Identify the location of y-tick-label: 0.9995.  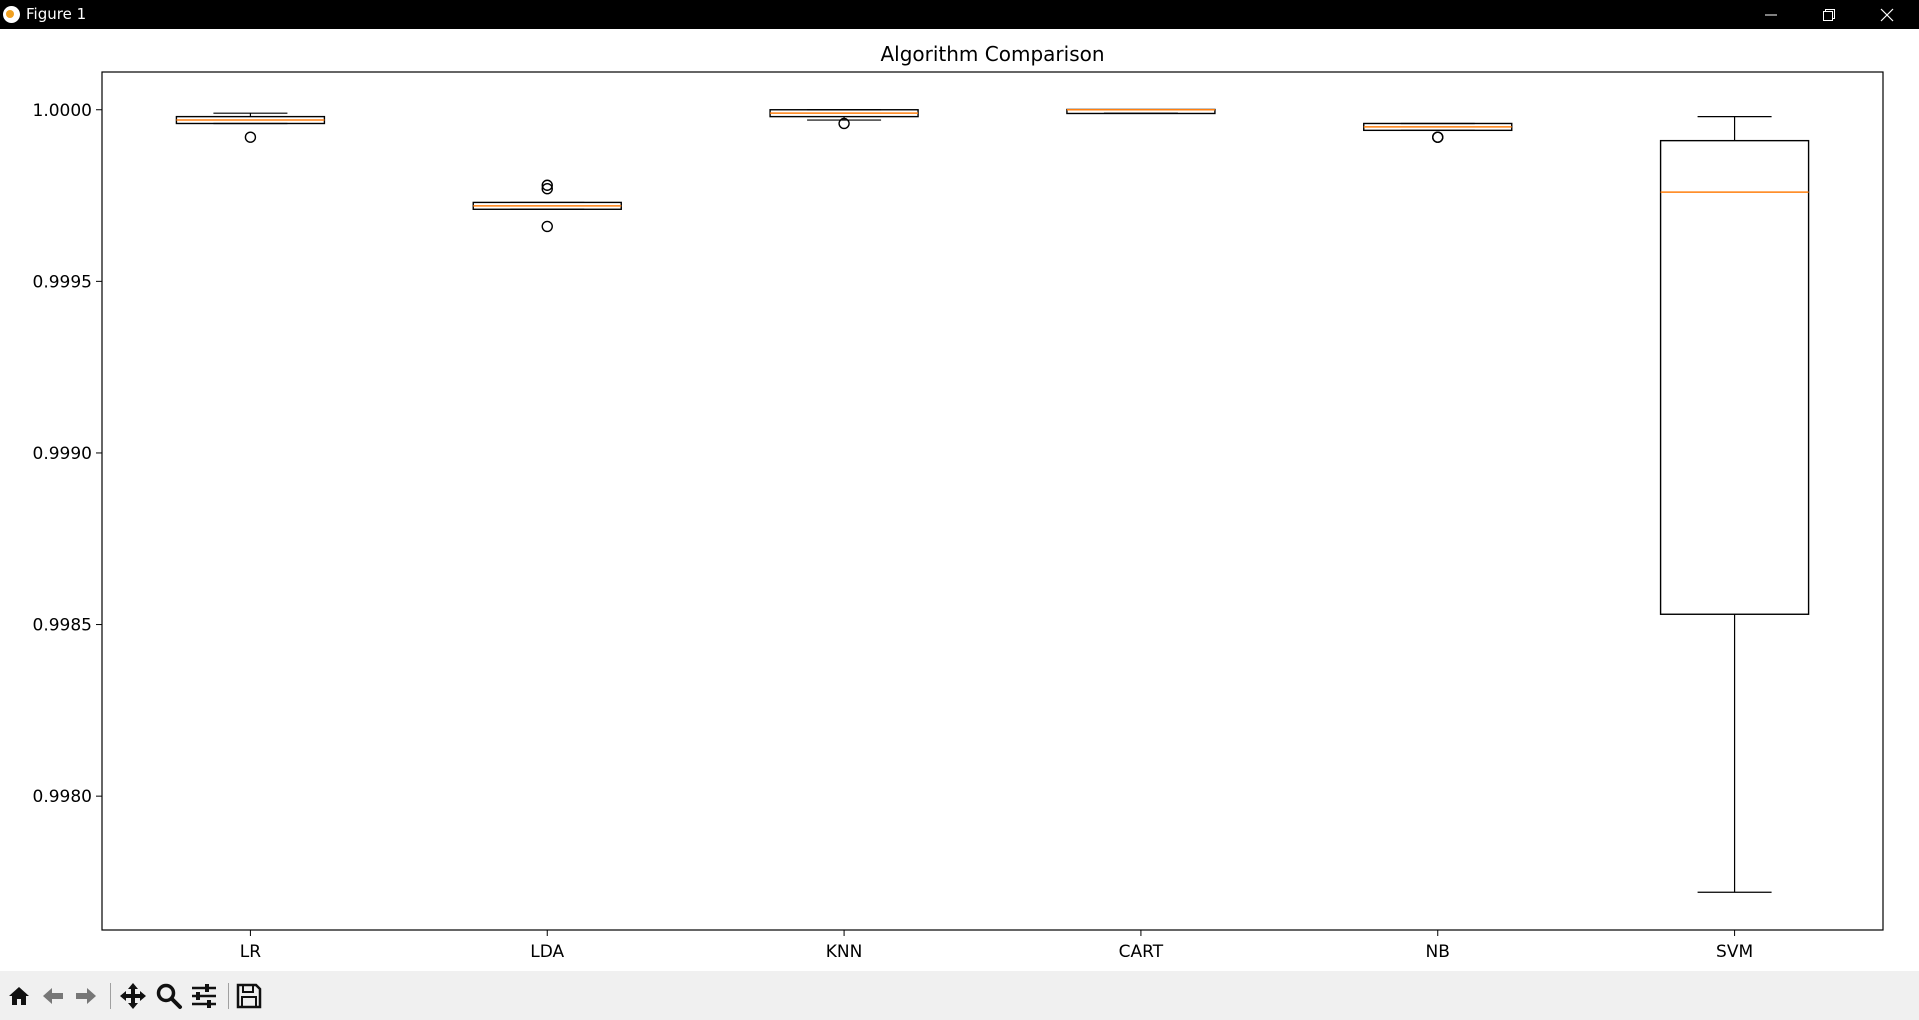
(62, 282).